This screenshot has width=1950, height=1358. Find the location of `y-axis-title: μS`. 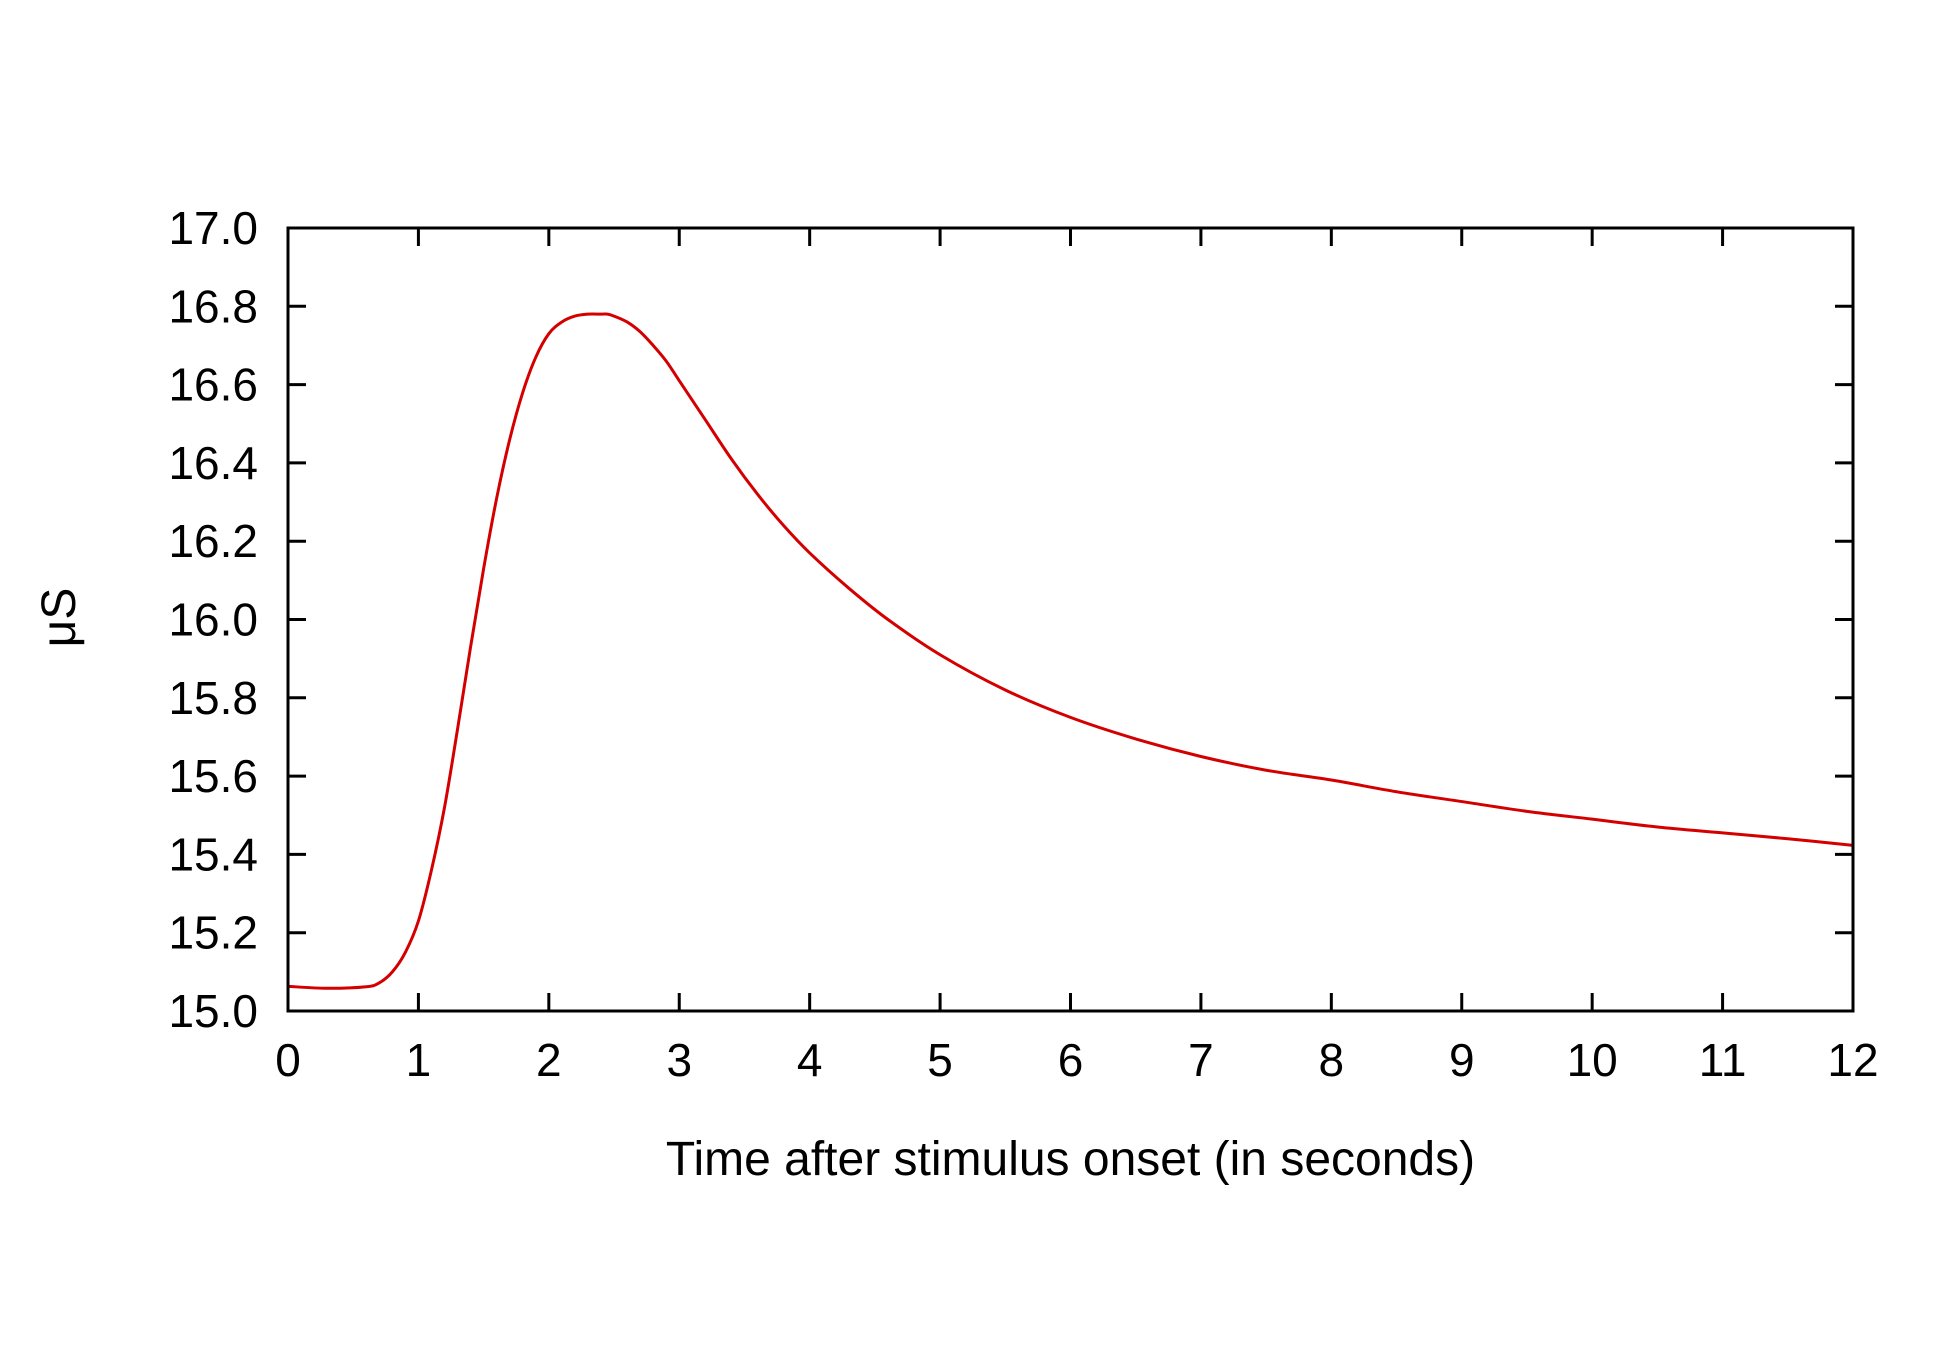

y-axis-title: μS is located at coordinates (59, 618).